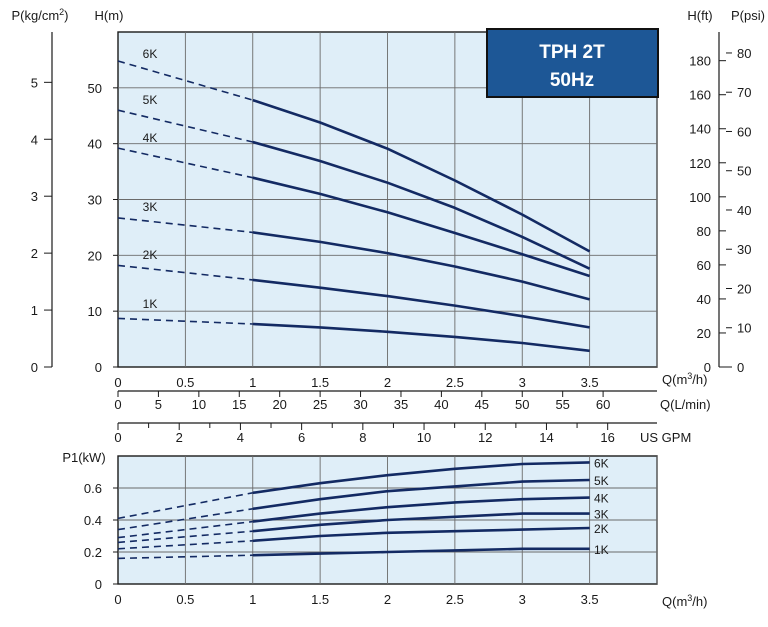  I want to click on flow-gpm-tick-label: 0, so click(117, 437).